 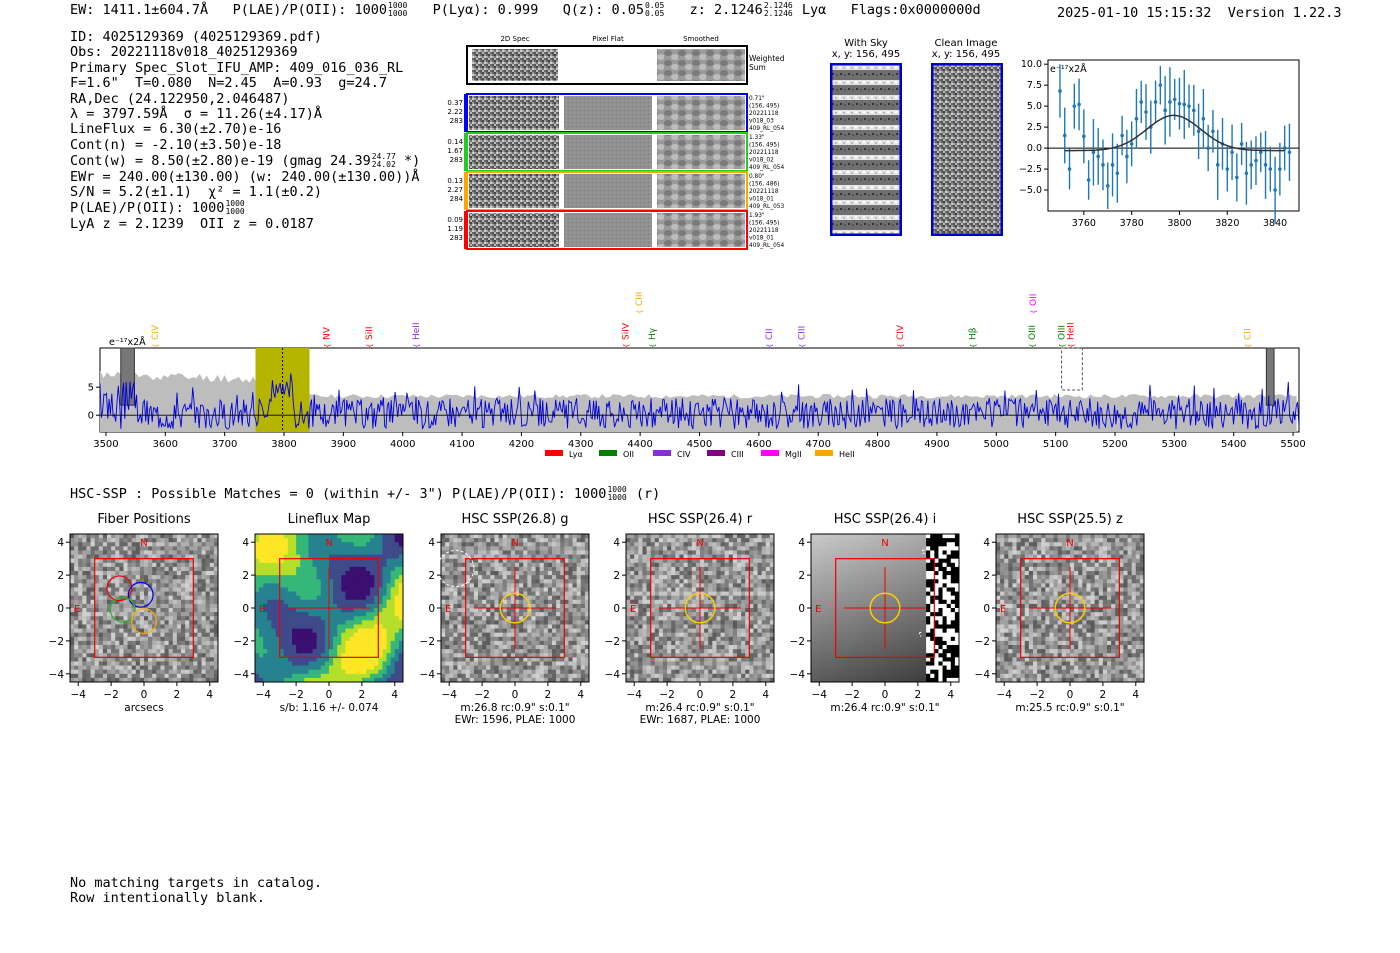 What do you see at coordinates (701, 65) in the screenshot?
I see `weighted-sum-smoothed` at bounding box center [701, 65].